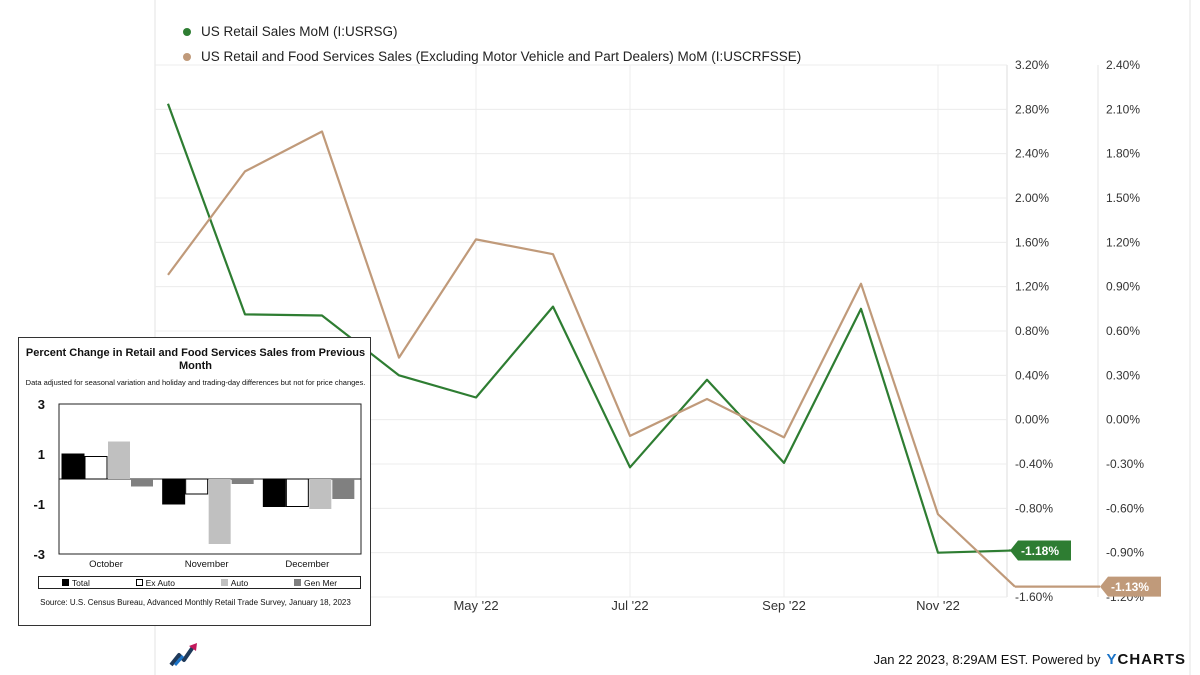 This screenshot has width=1200, height=675. Describe the element at coordinates (186, 656) in the screenshot. I see `ycharts-logo-icon` at that location.